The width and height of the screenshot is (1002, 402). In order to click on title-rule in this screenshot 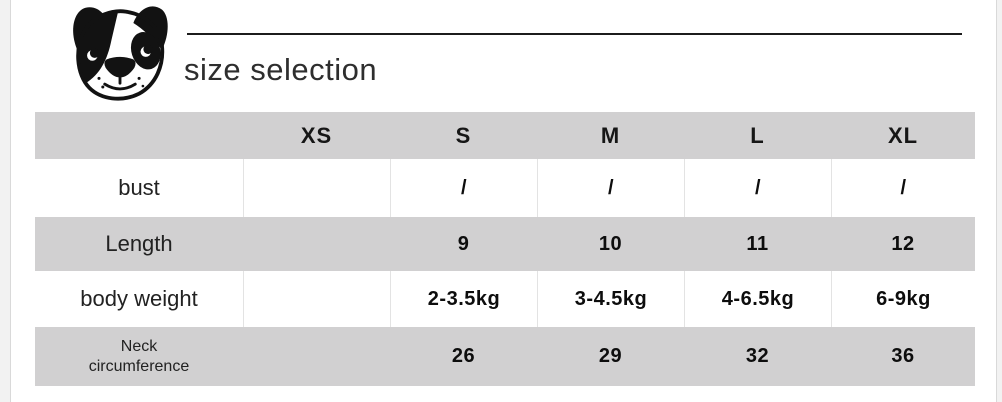, I will do `click(574, 34)`.